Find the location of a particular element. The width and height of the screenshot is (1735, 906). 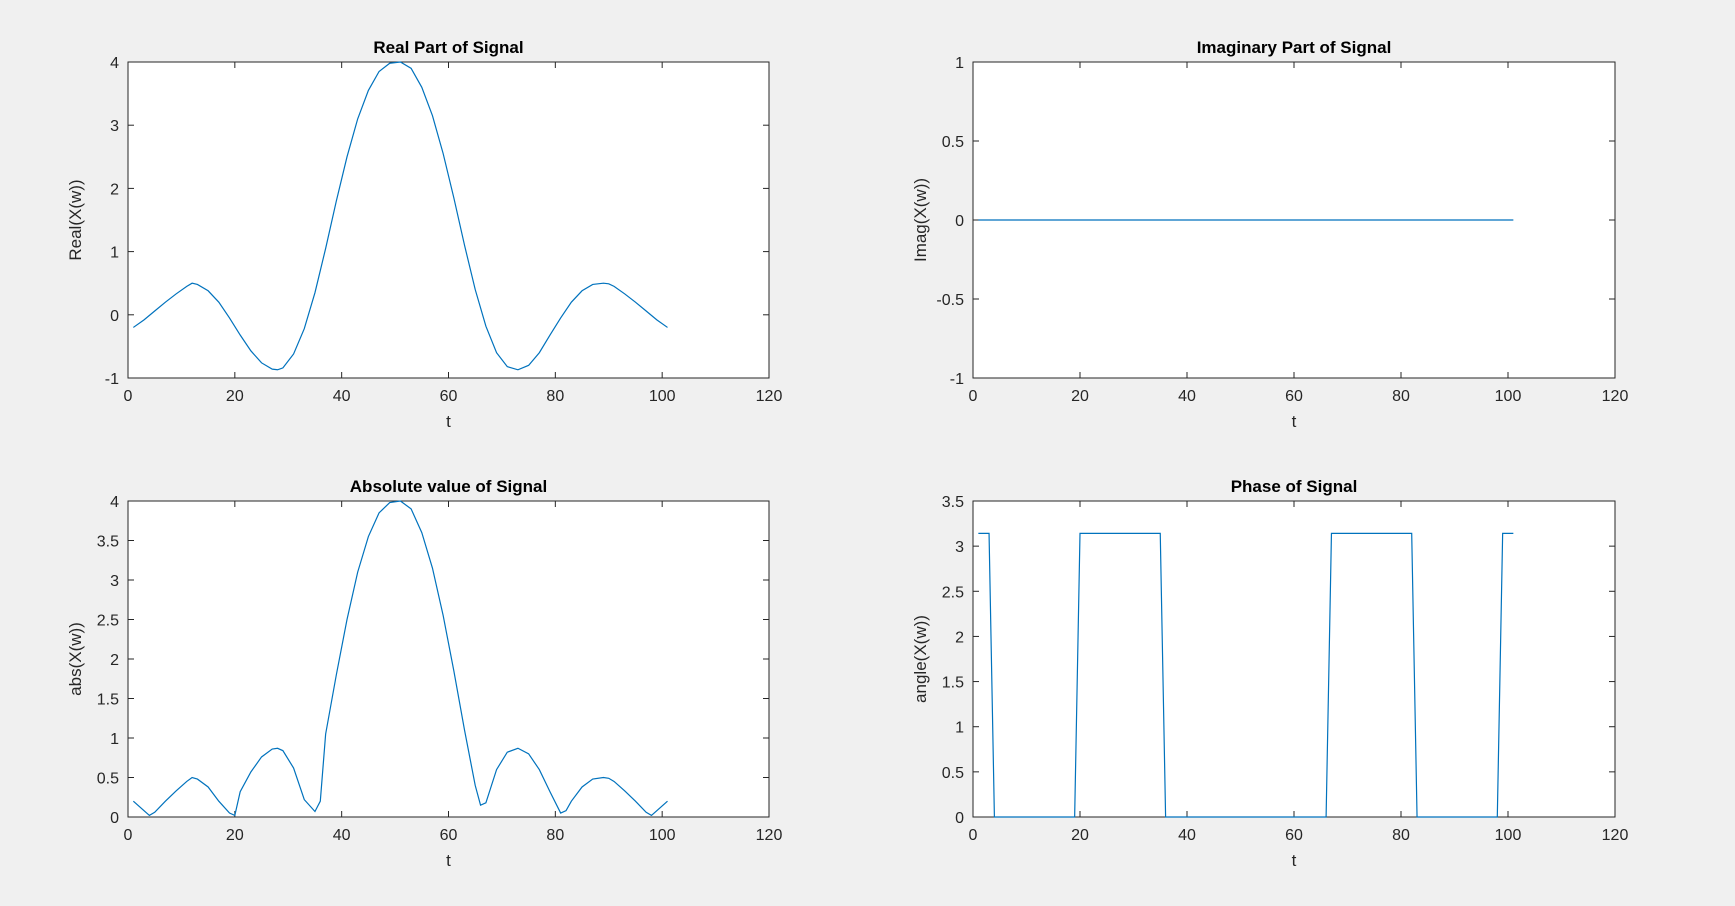

chart-title: Phase of Signal is located at coordinates (1294, 486).